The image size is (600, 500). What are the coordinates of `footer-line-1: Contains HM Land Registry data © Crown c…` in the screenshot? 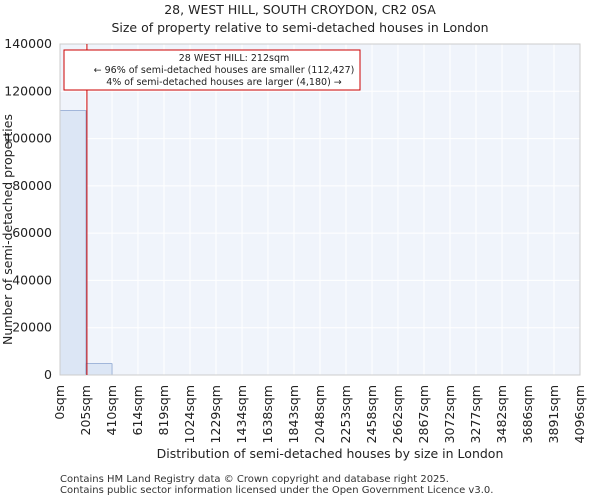 It's located at (254, 479).